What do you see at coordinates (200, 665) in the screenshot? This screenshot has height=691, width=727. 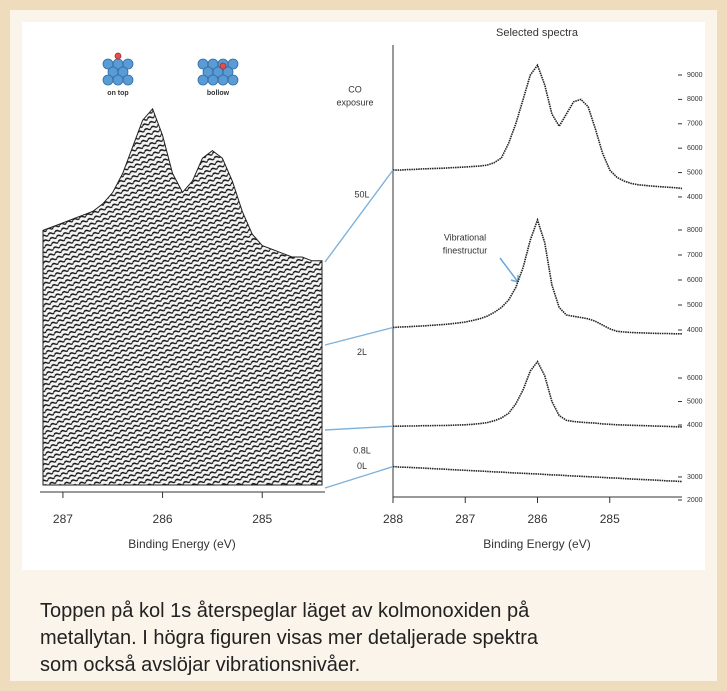 I see `caption-line: som också avslöjar vibrationsnivåer.` at bounding box center [200, 665].